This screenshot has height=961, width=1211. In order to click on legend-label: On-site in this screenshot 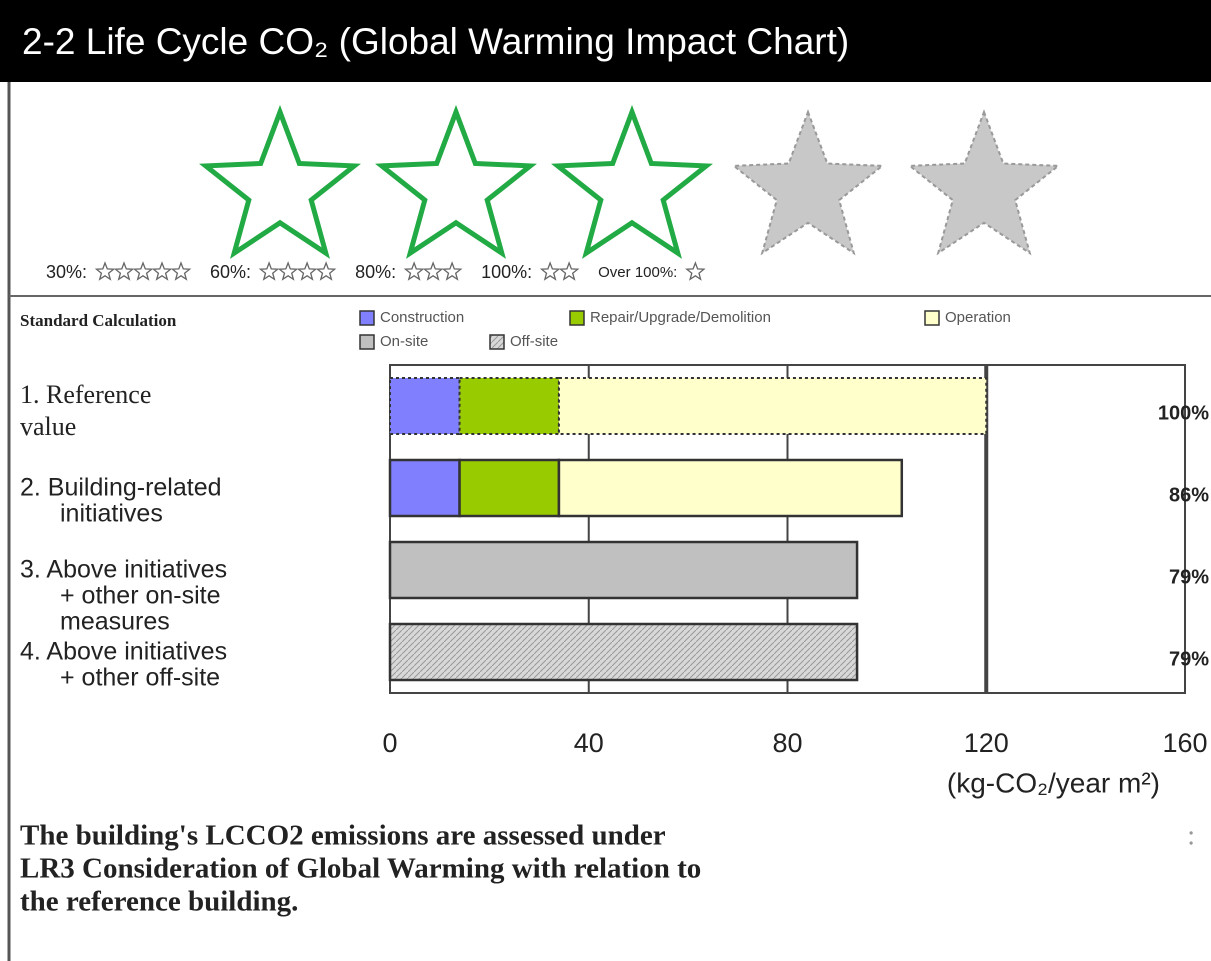, I will do `click(404, 341)`.